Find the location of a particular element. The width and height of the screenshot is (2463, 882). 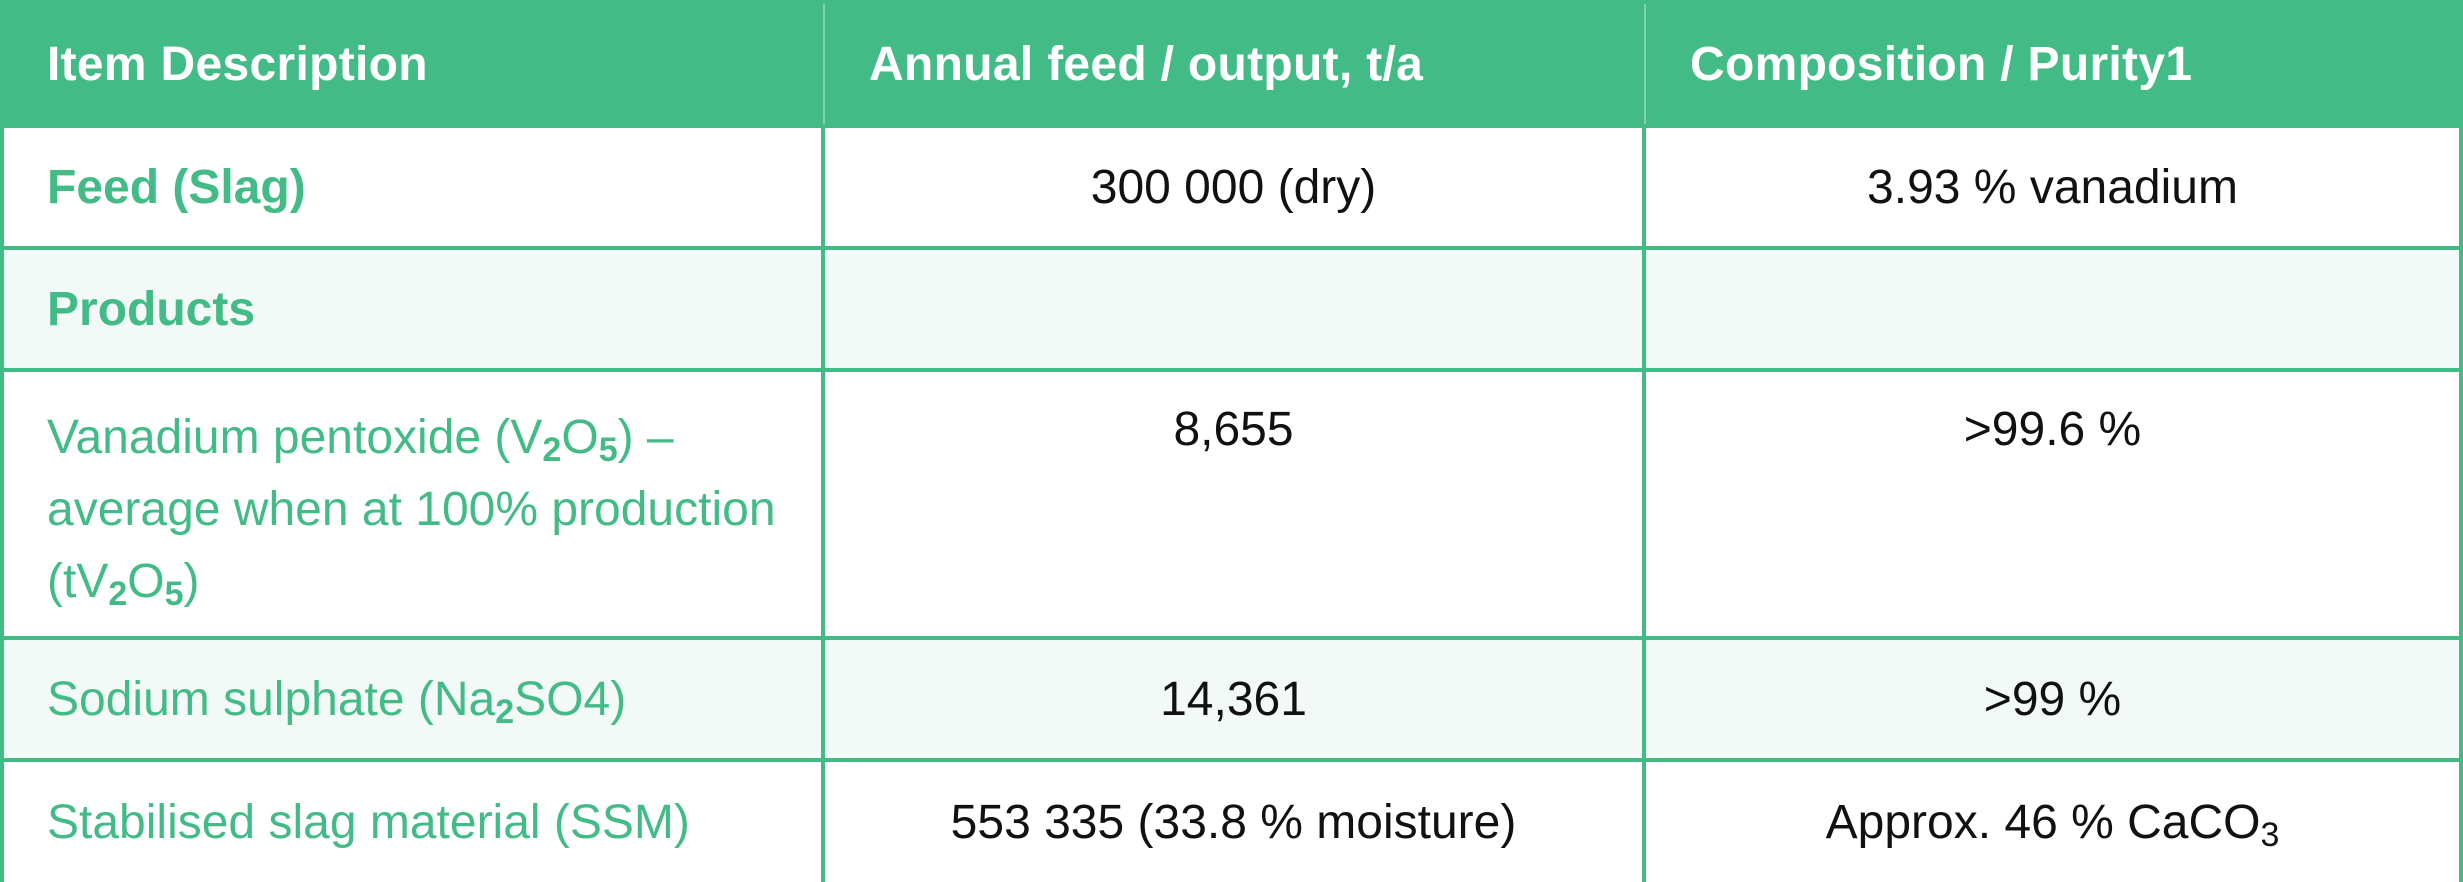

table-row-sodium-sulphate: Sodium sulphate (Na2SO4) 14,361 >99 % is located at coordinates (1231, 701).